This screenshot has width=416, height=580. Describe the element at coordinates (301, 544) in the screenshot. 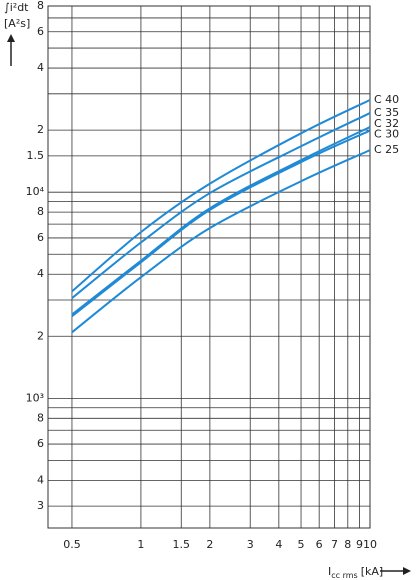

I see `x-tick-label: 5` at that location.